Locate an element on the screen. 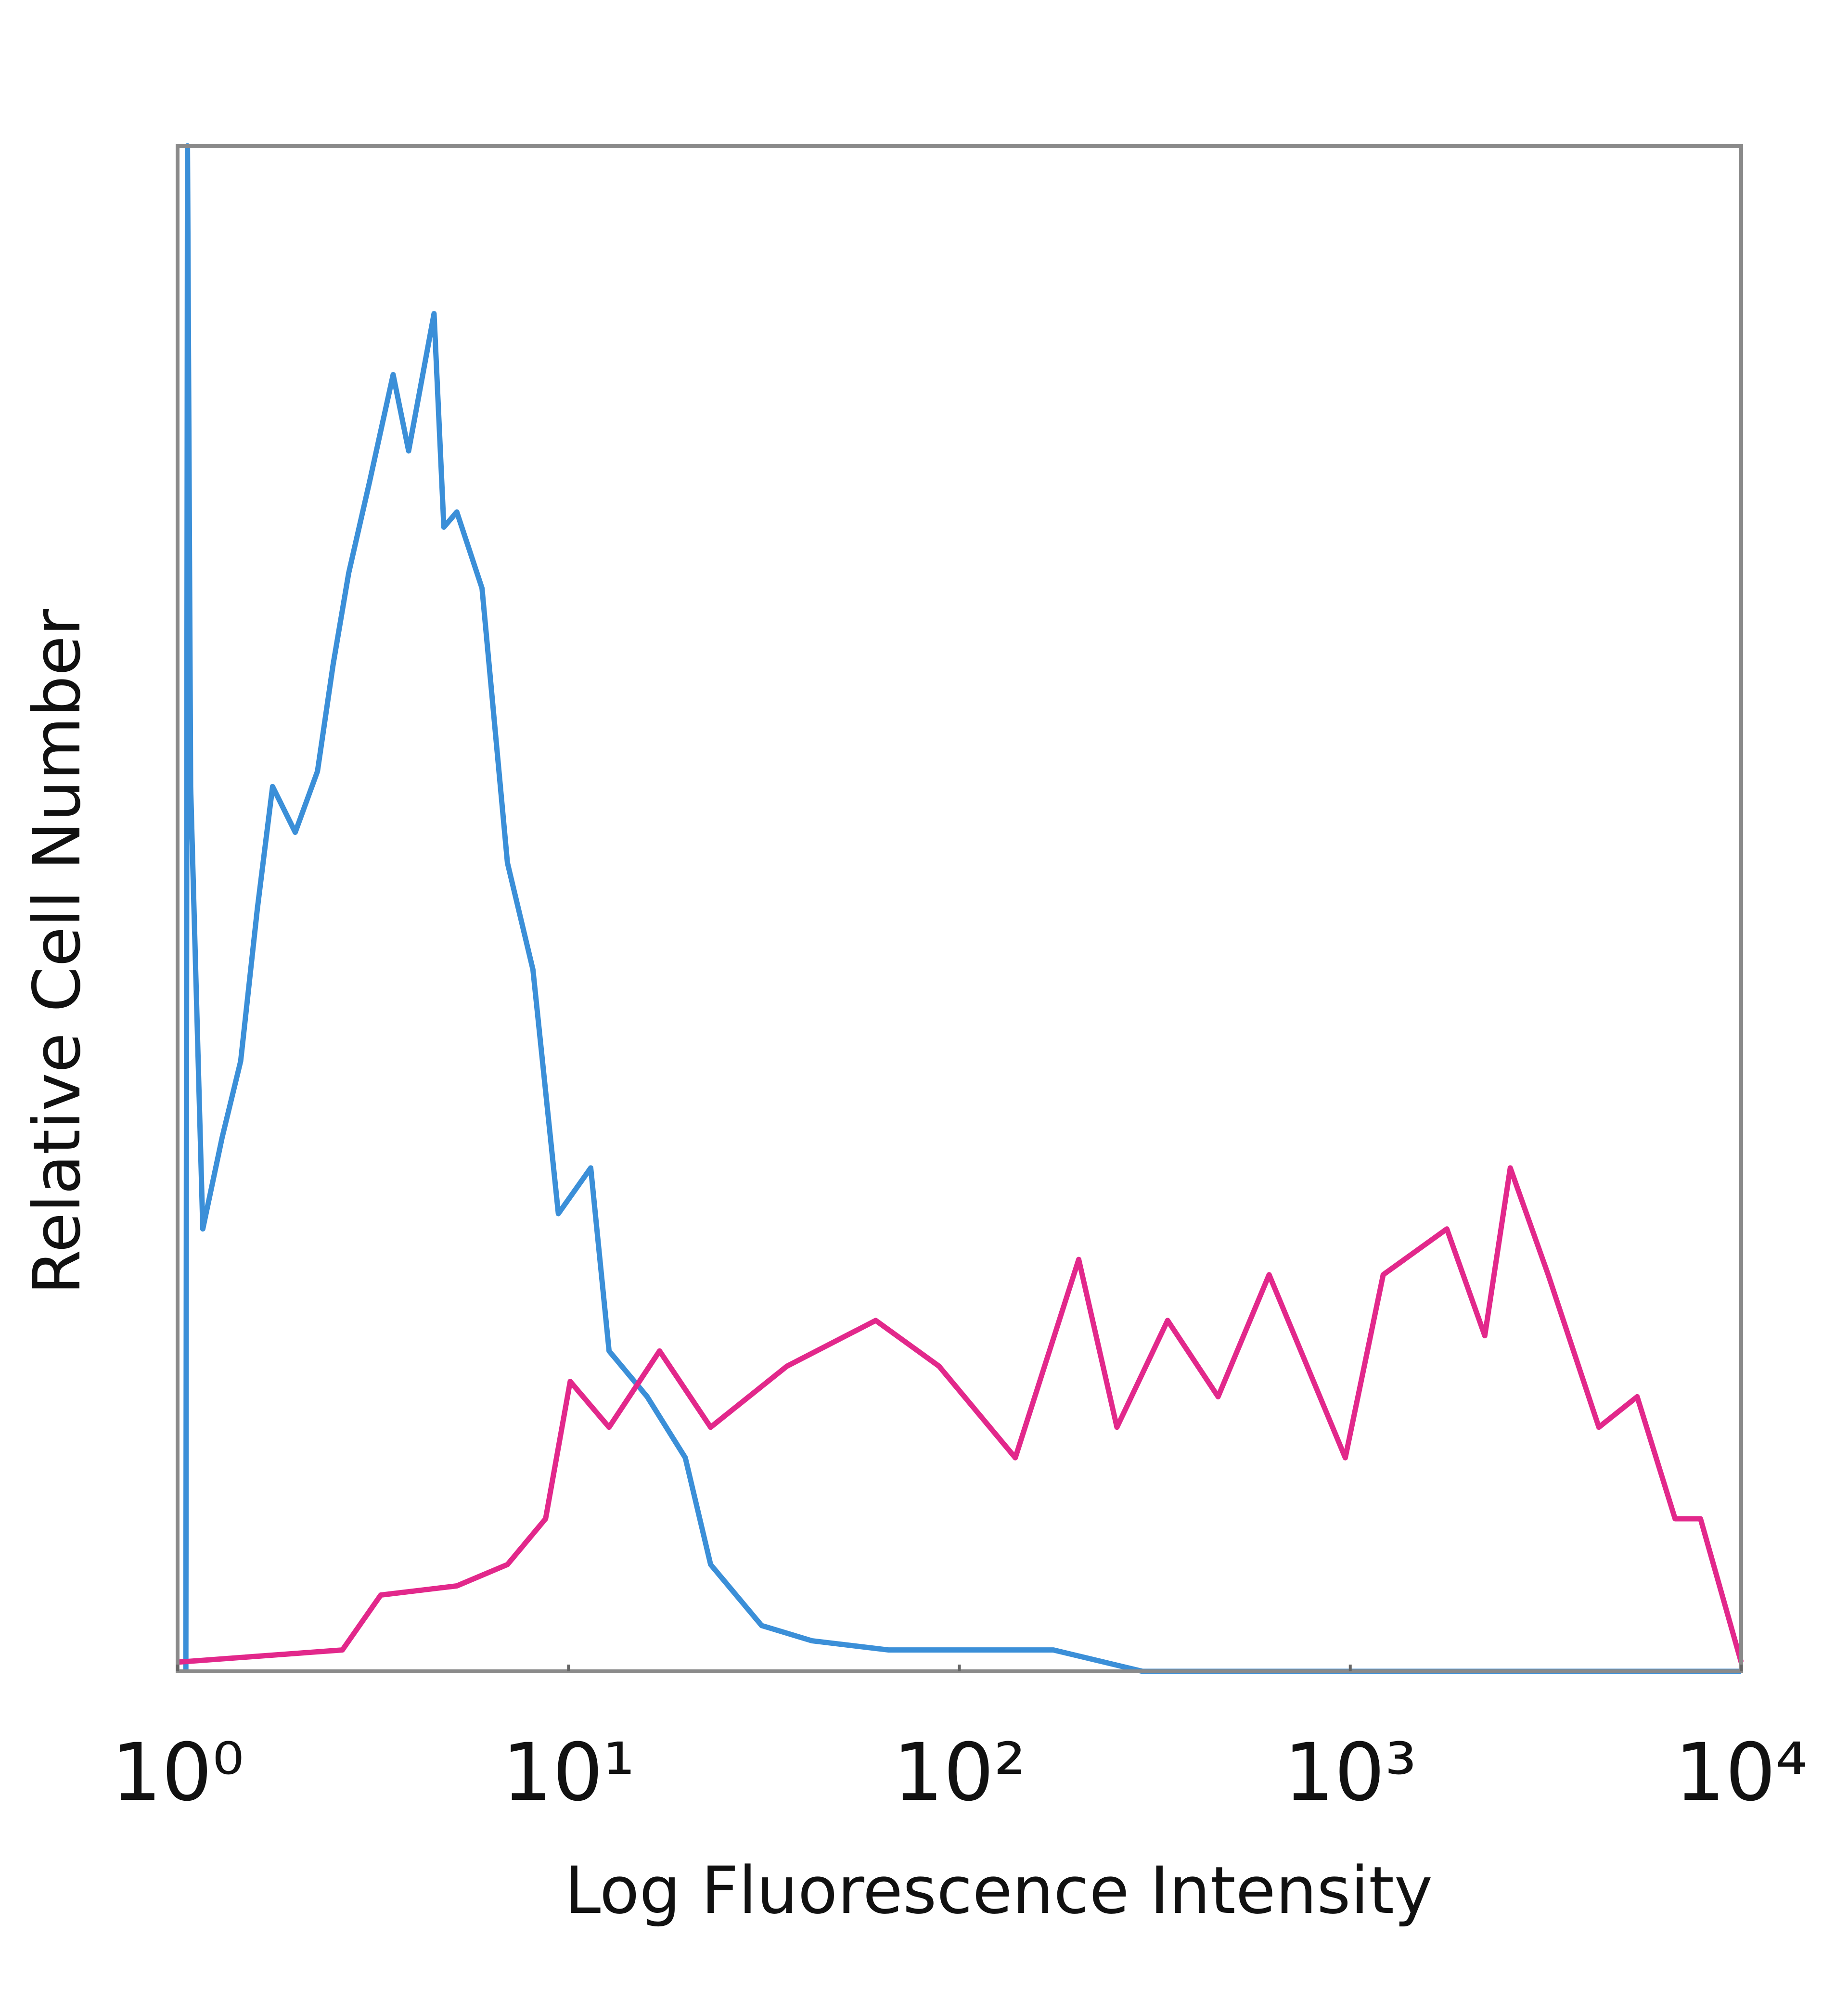 This screenshot has height=2000, width=1848. x-tick-label: 10¹ is located at coordinates (568, 1772).